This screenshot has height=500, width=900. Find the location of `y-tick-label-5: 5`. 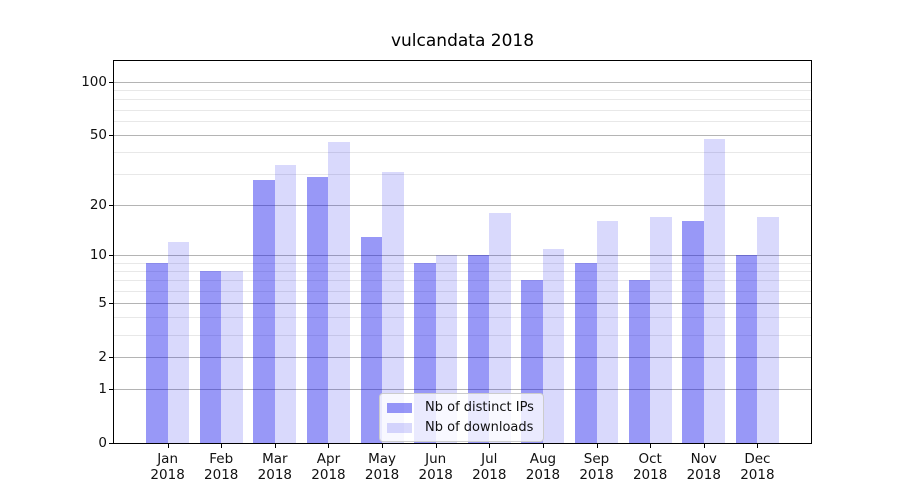

y-tick-label-5: 5 is located at coordinates (102, 302).